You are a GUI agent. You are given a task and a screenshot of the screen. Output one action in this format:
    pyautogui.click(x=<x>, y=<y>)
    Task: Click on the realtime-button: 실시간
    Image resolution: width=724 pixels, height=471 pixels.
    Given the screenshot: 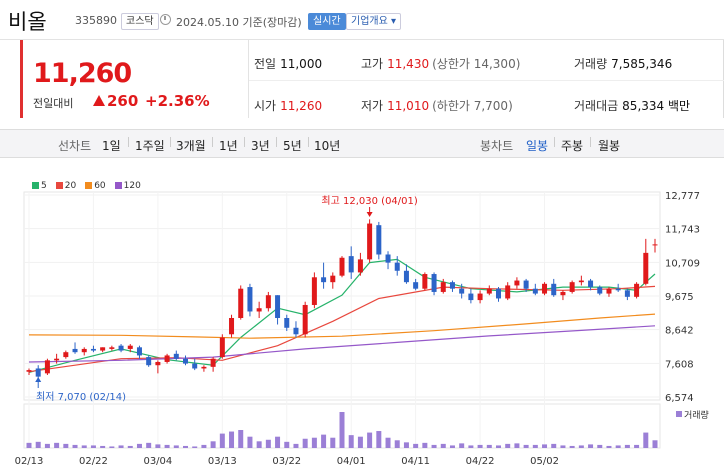 What is the action you would take?
    pyautogui.click(x=327, y=21)
    